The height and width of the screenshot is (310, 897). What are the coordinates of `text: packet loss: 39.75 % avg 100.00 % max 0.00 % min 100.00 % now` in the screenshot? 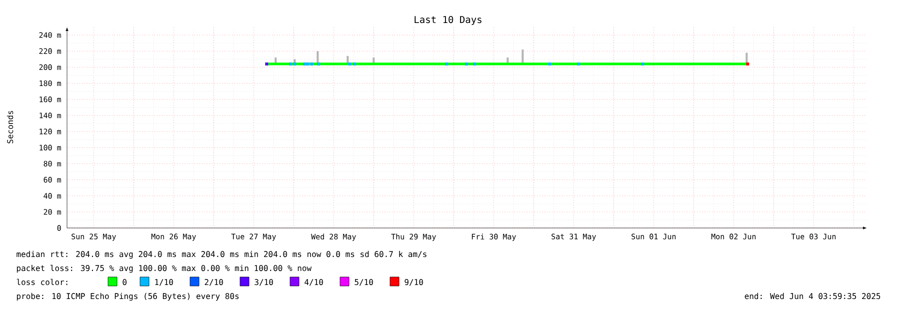 It's located at (164, 268).